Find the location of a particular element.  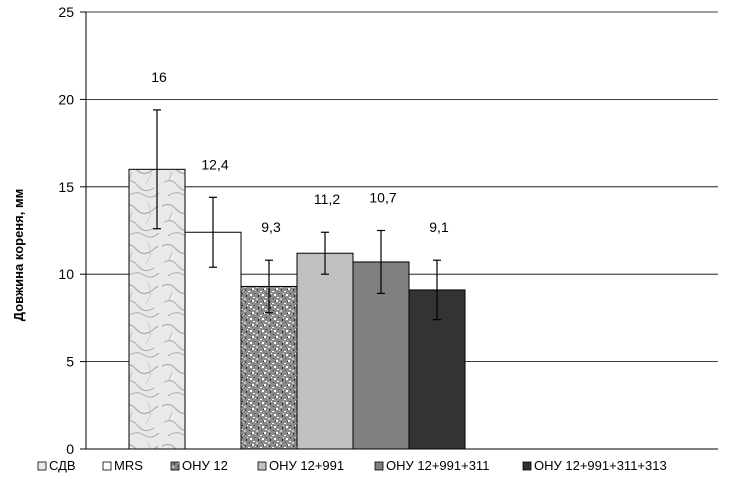

legend-label: MRS is located at coordinates (128, 465).